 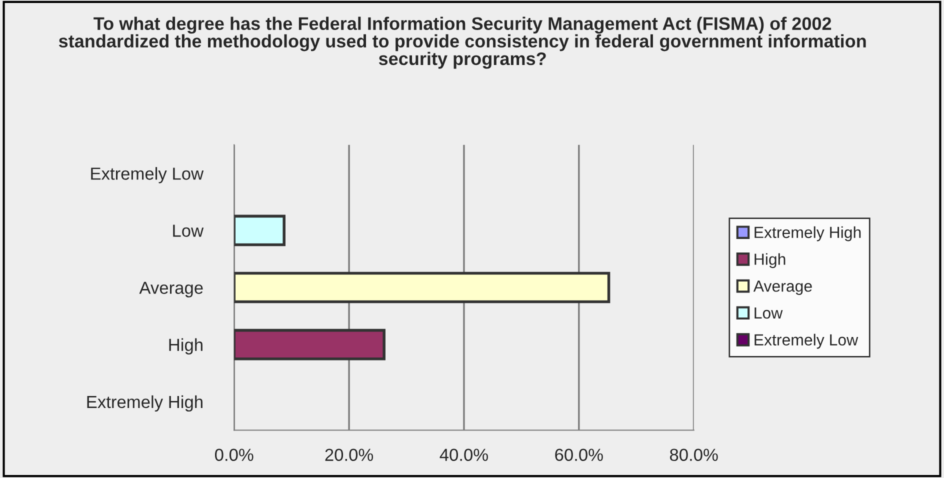 I want to click on legend-label: Low, so click(x=768, y=313).